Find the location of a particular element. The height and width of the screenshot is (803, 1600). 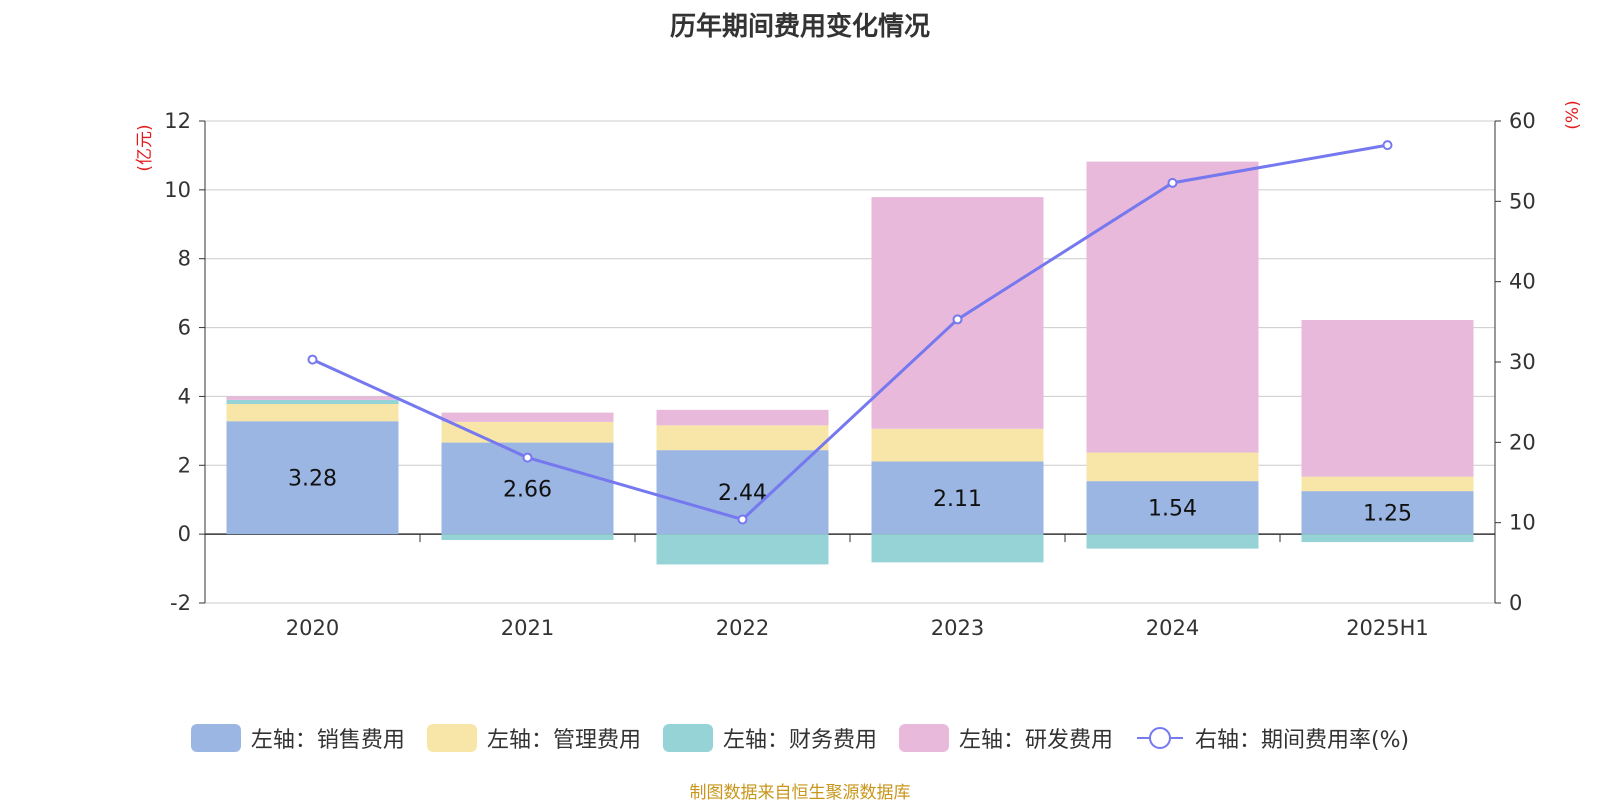

legend-swatch-rd is located at coordinates (923, 738).